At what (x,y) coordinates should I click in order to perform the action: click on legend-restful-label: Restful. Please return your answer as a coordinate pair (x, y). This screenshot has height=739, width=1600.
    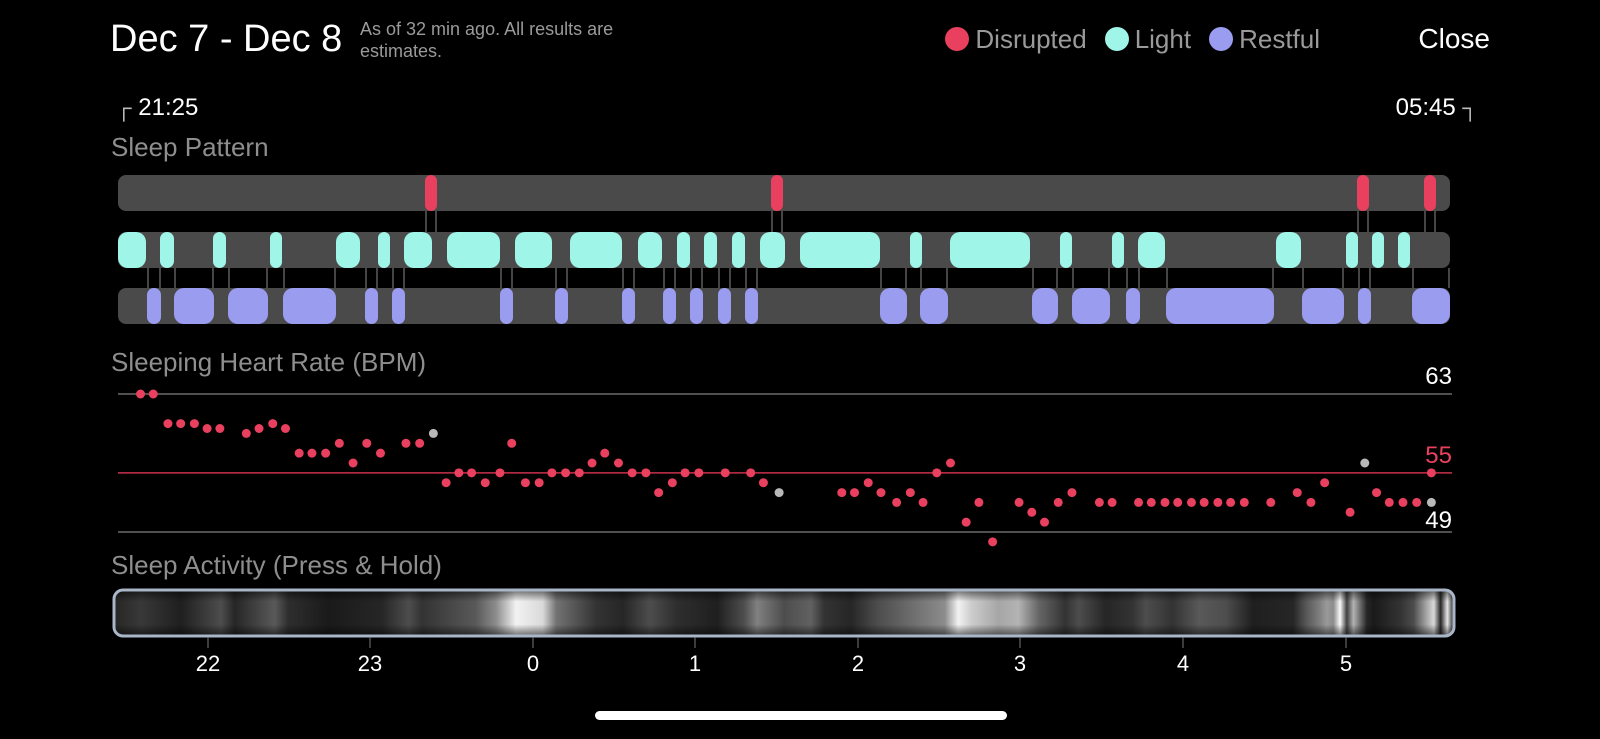
    Looking at the image, I should click on (1279, 38).